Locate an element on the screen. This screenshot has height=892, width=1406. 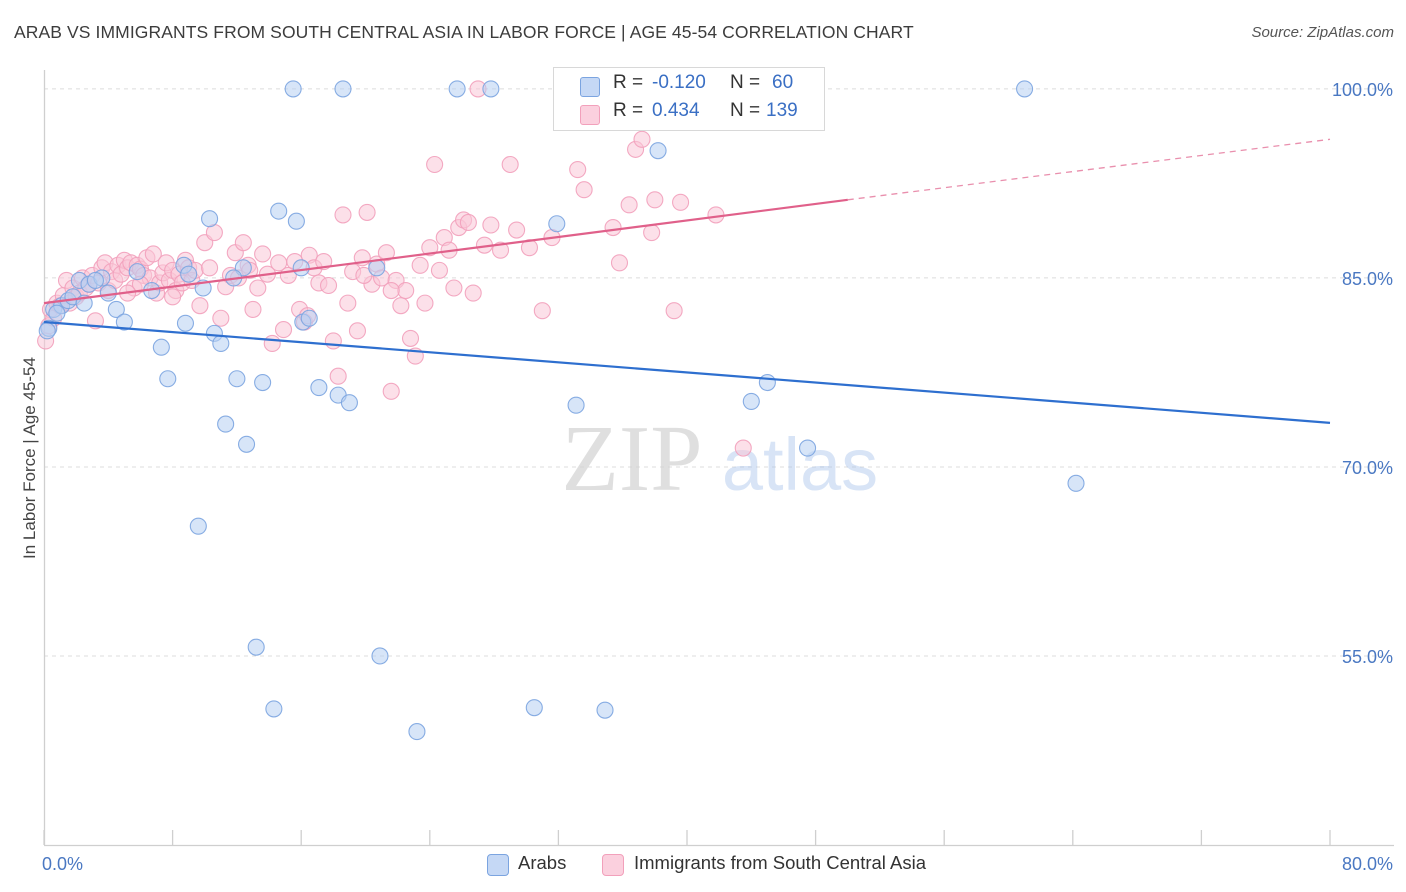
y-tick-labels: 55.0% 70.0% 85.0% 100.0% is located at coordinates (1362, 373).